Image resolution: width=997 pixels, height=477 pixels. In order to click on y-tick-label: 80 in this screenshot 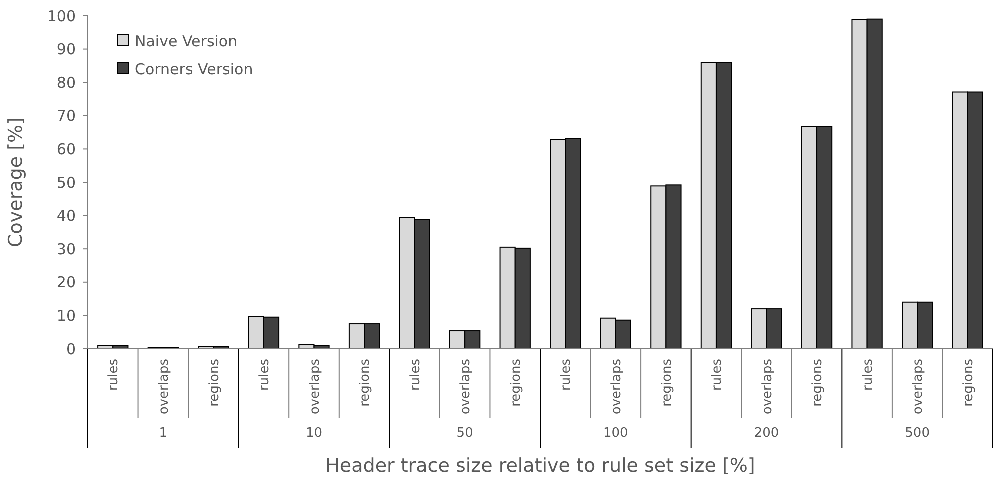, I will do `click(66, 83)`.